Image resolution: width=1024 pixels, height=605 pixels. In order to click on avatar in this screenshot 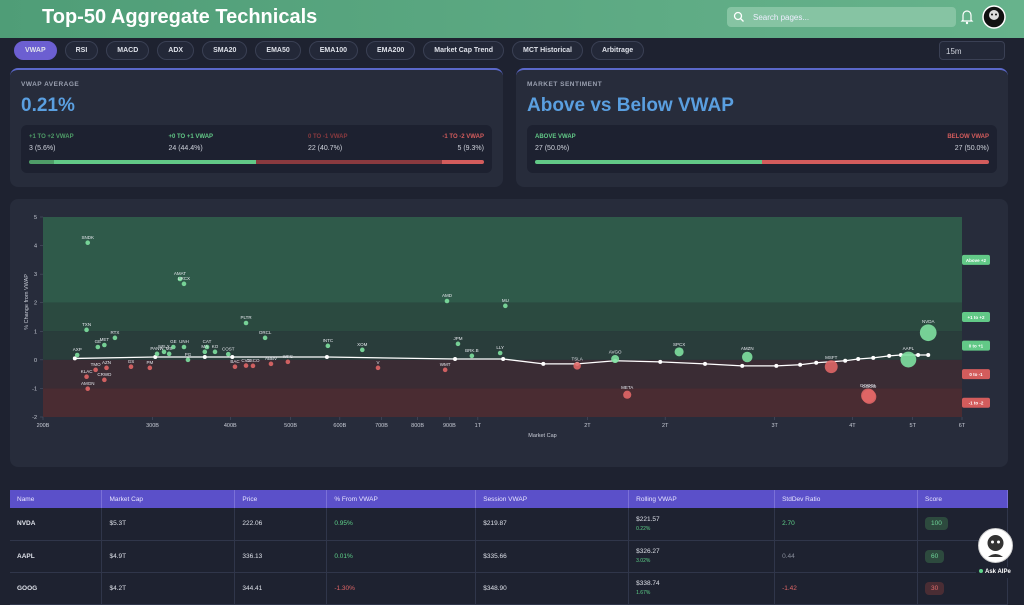, I will do `click(994, 17)`.